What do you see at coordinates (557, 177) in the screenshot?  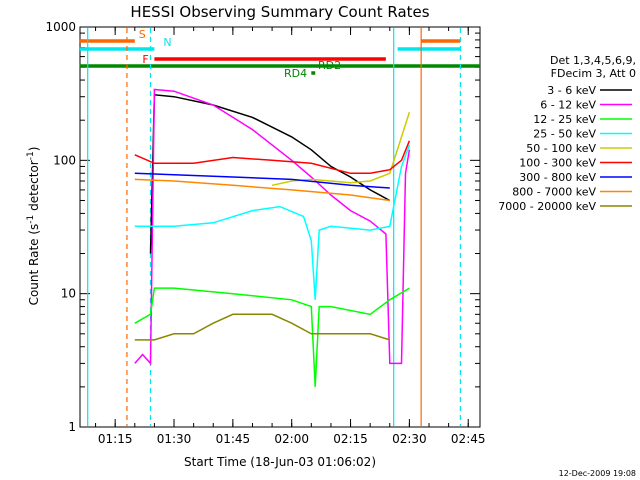 I see `legend-entry-6: 300 - 800 keV` at bounding box center [557, 177].